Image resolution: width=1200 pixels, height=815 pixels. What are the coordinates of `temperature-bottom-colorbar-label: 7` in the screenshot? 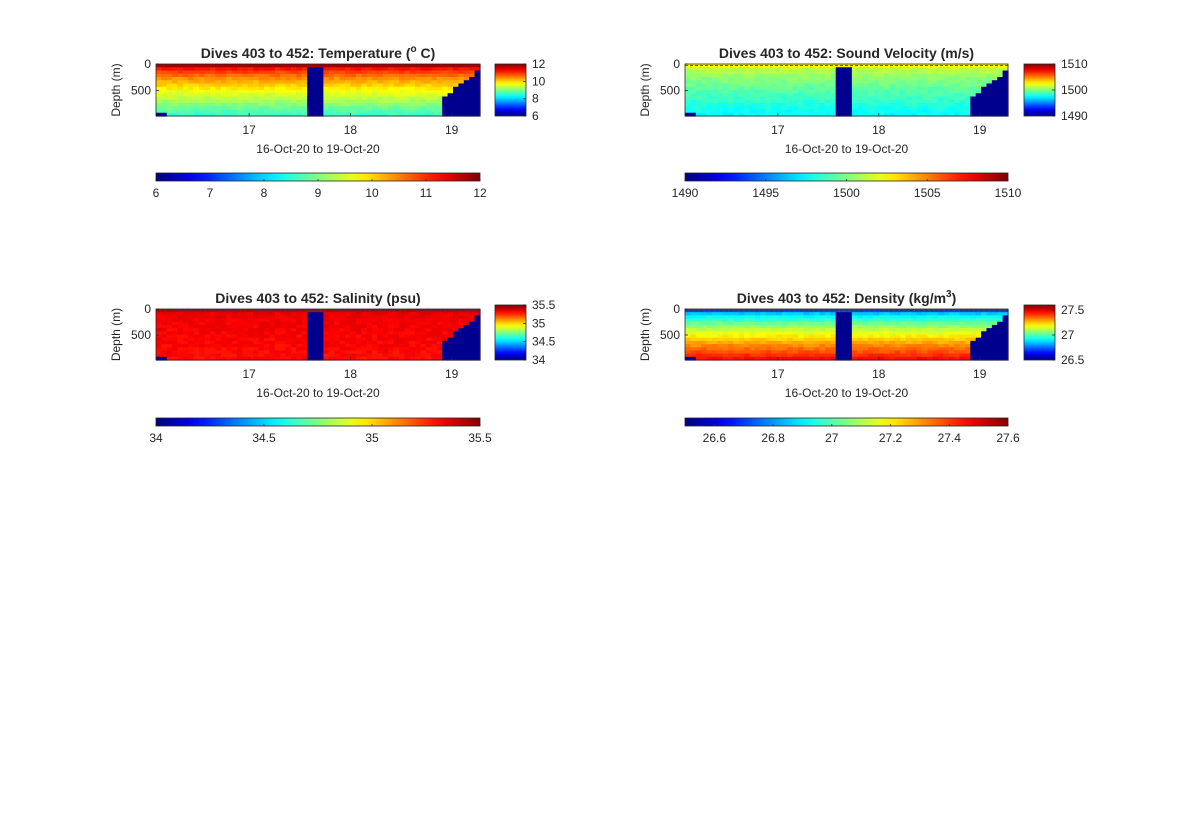 It's located at (210, 193).